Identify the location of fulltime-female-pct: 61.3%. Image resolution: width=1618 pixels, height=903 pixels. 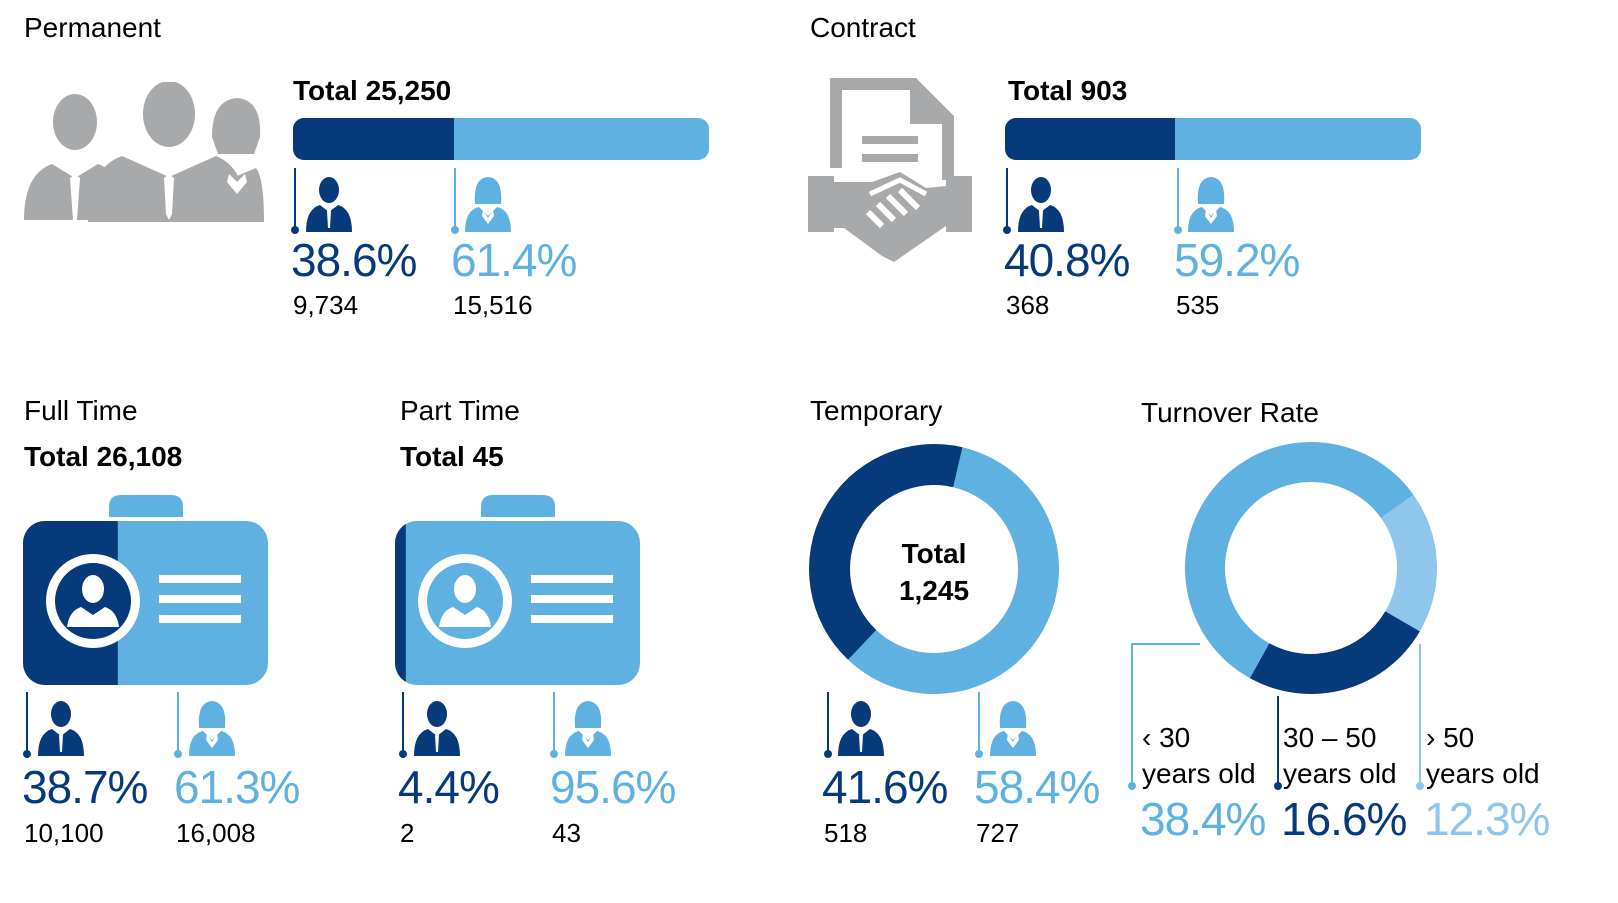
(237, 787).